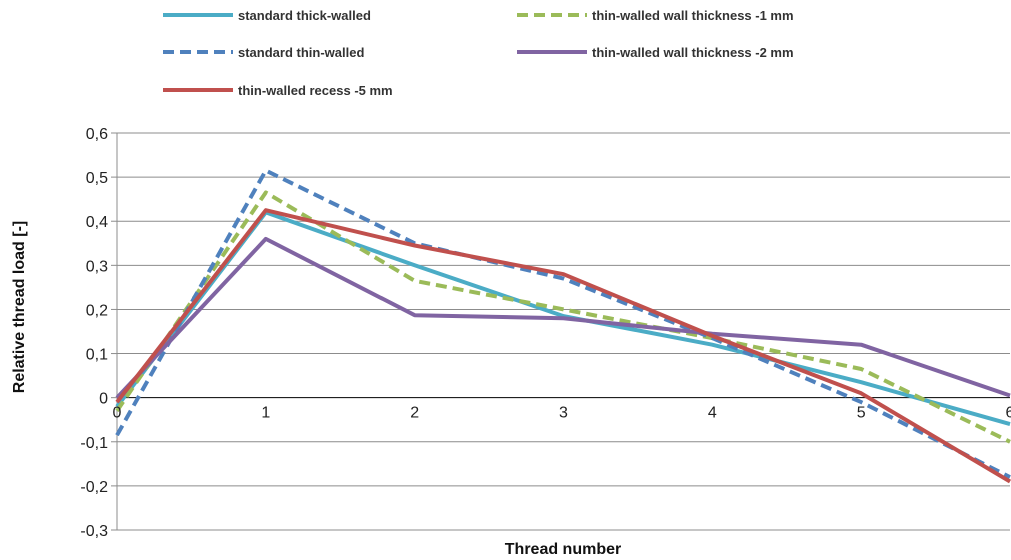  What do you see at coordinates (97, 266) in the screenshot?
I see `y-tick-label: 0,3` at bounding box center [97, 266].